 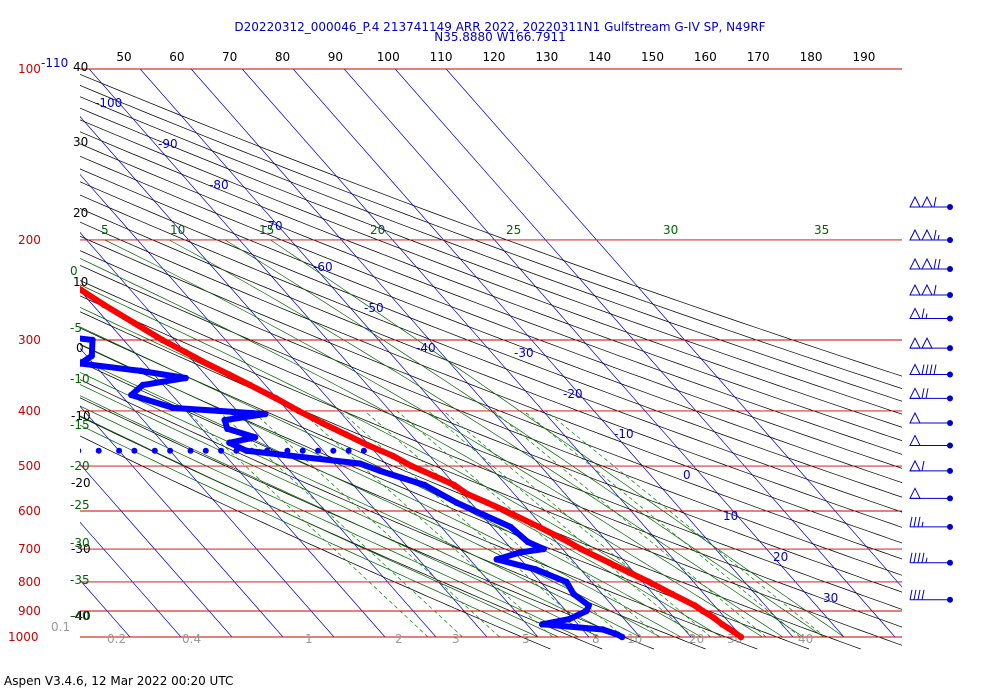 What do you see at coordinates (29, 69) in the screenshot?
I see `pressure-label: 100` at bounding box center [29, 69].